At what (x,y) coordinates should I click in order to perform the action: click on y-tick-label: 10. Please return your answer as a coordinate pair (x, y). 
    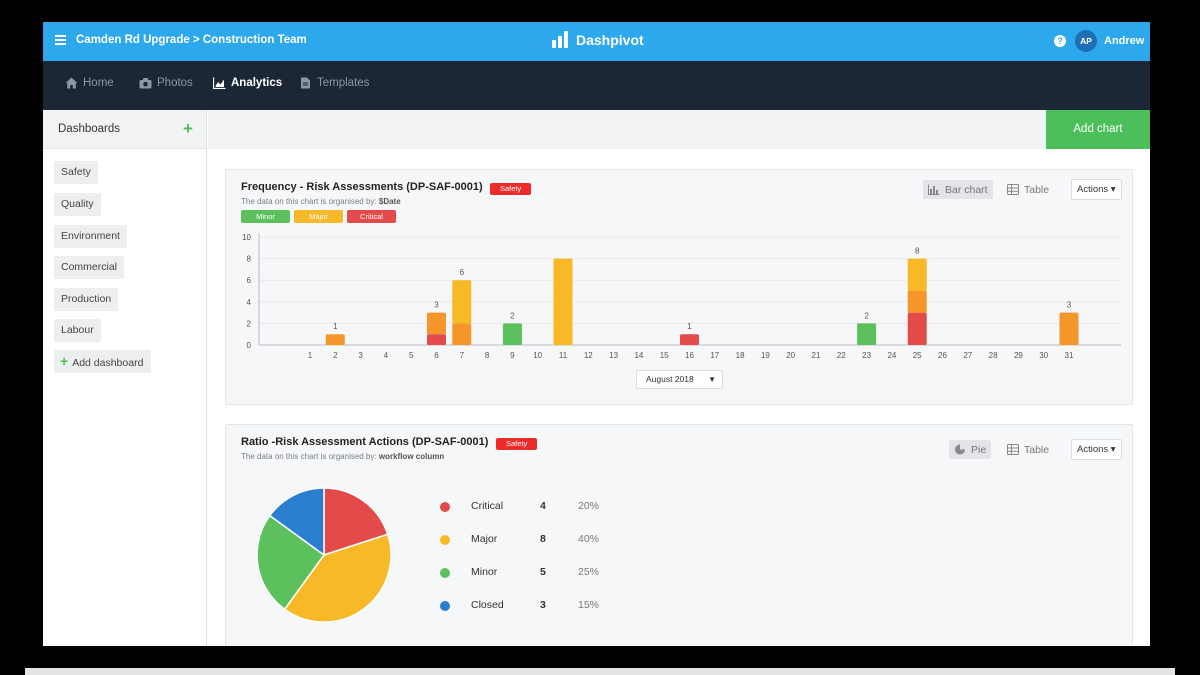
    Looking at the image, I should click on (246, 237).